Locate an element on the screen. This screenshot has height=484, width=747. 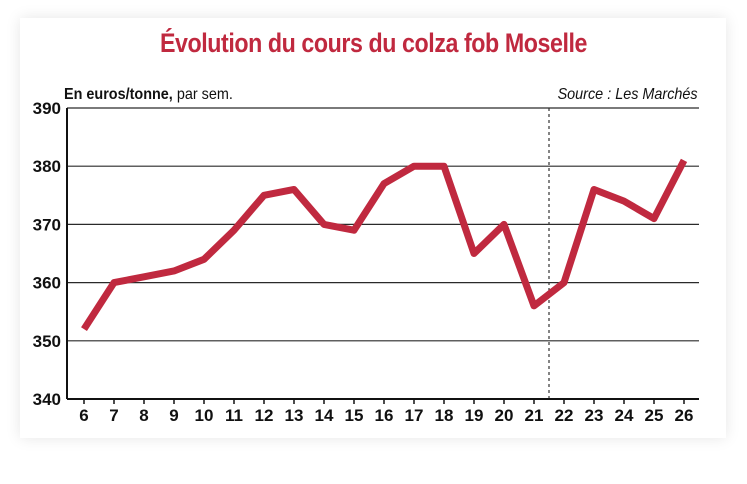
x-tick-label-23: 23 is located at coordinates (594, 415).